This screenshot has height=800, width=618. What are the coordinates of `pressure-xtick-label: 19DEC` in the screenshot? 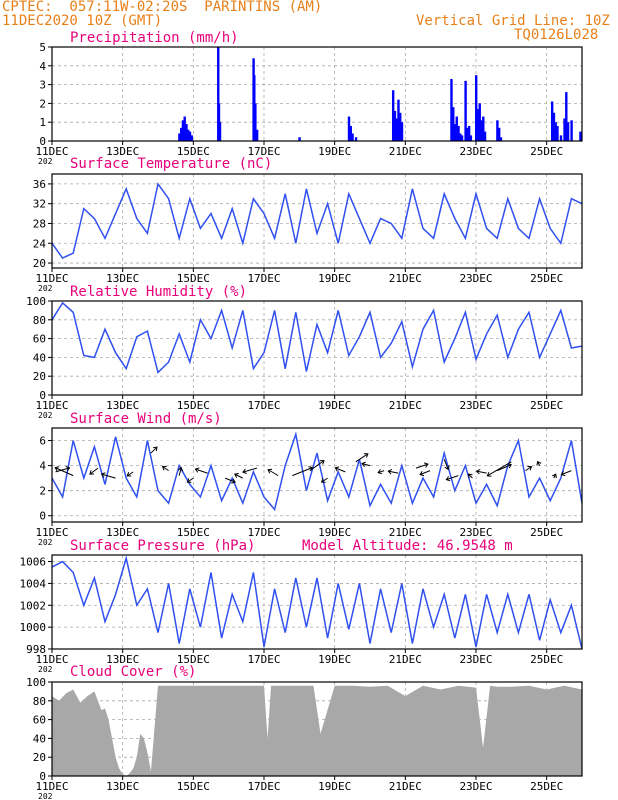 It's located at (334, 659).